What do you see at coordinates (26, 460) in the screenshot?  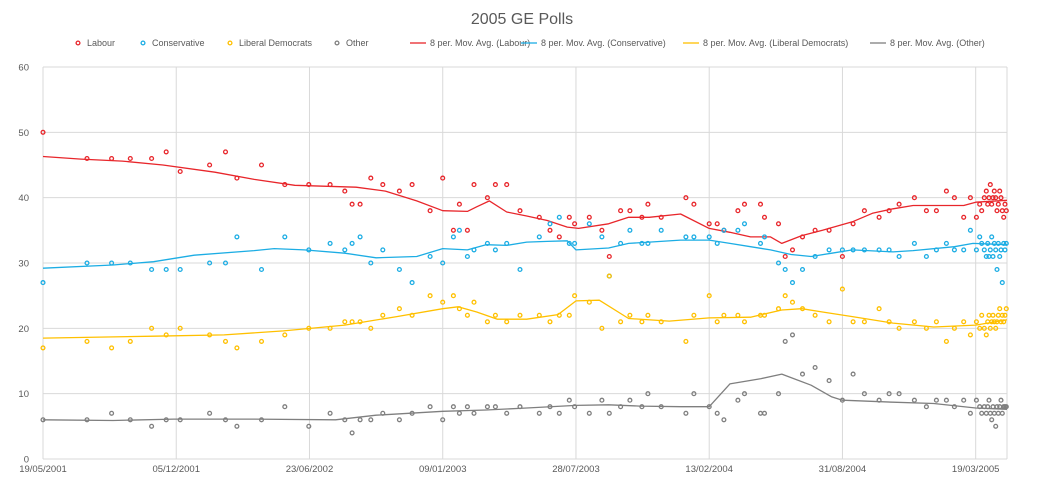 I see `y-tick-label: 0` at bounding box center [26, 460].